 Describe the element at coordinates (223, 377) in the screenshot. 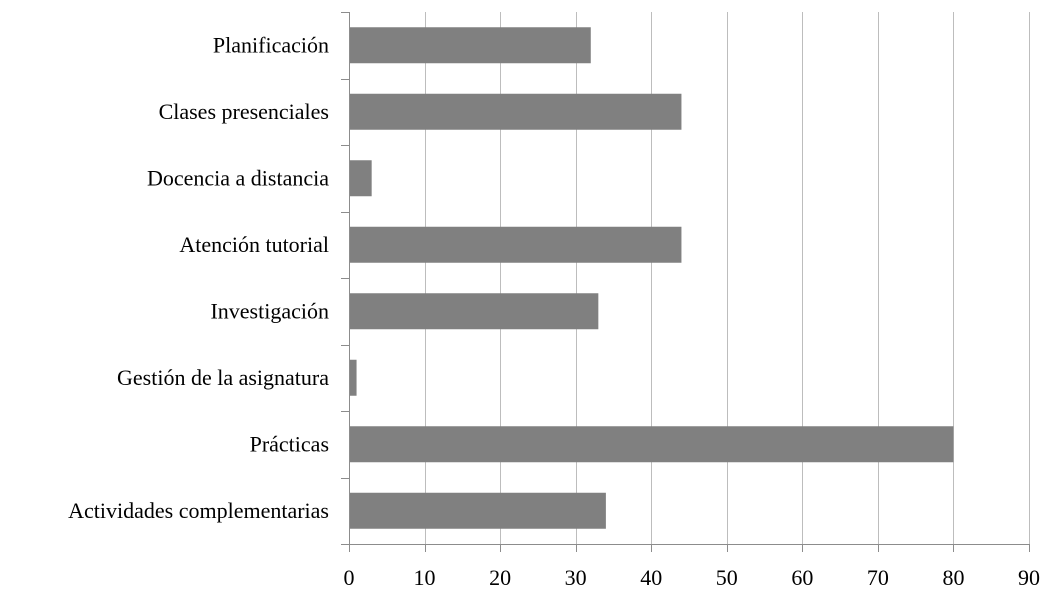

I see `category-label: Gestión de la asignatura` at that location.